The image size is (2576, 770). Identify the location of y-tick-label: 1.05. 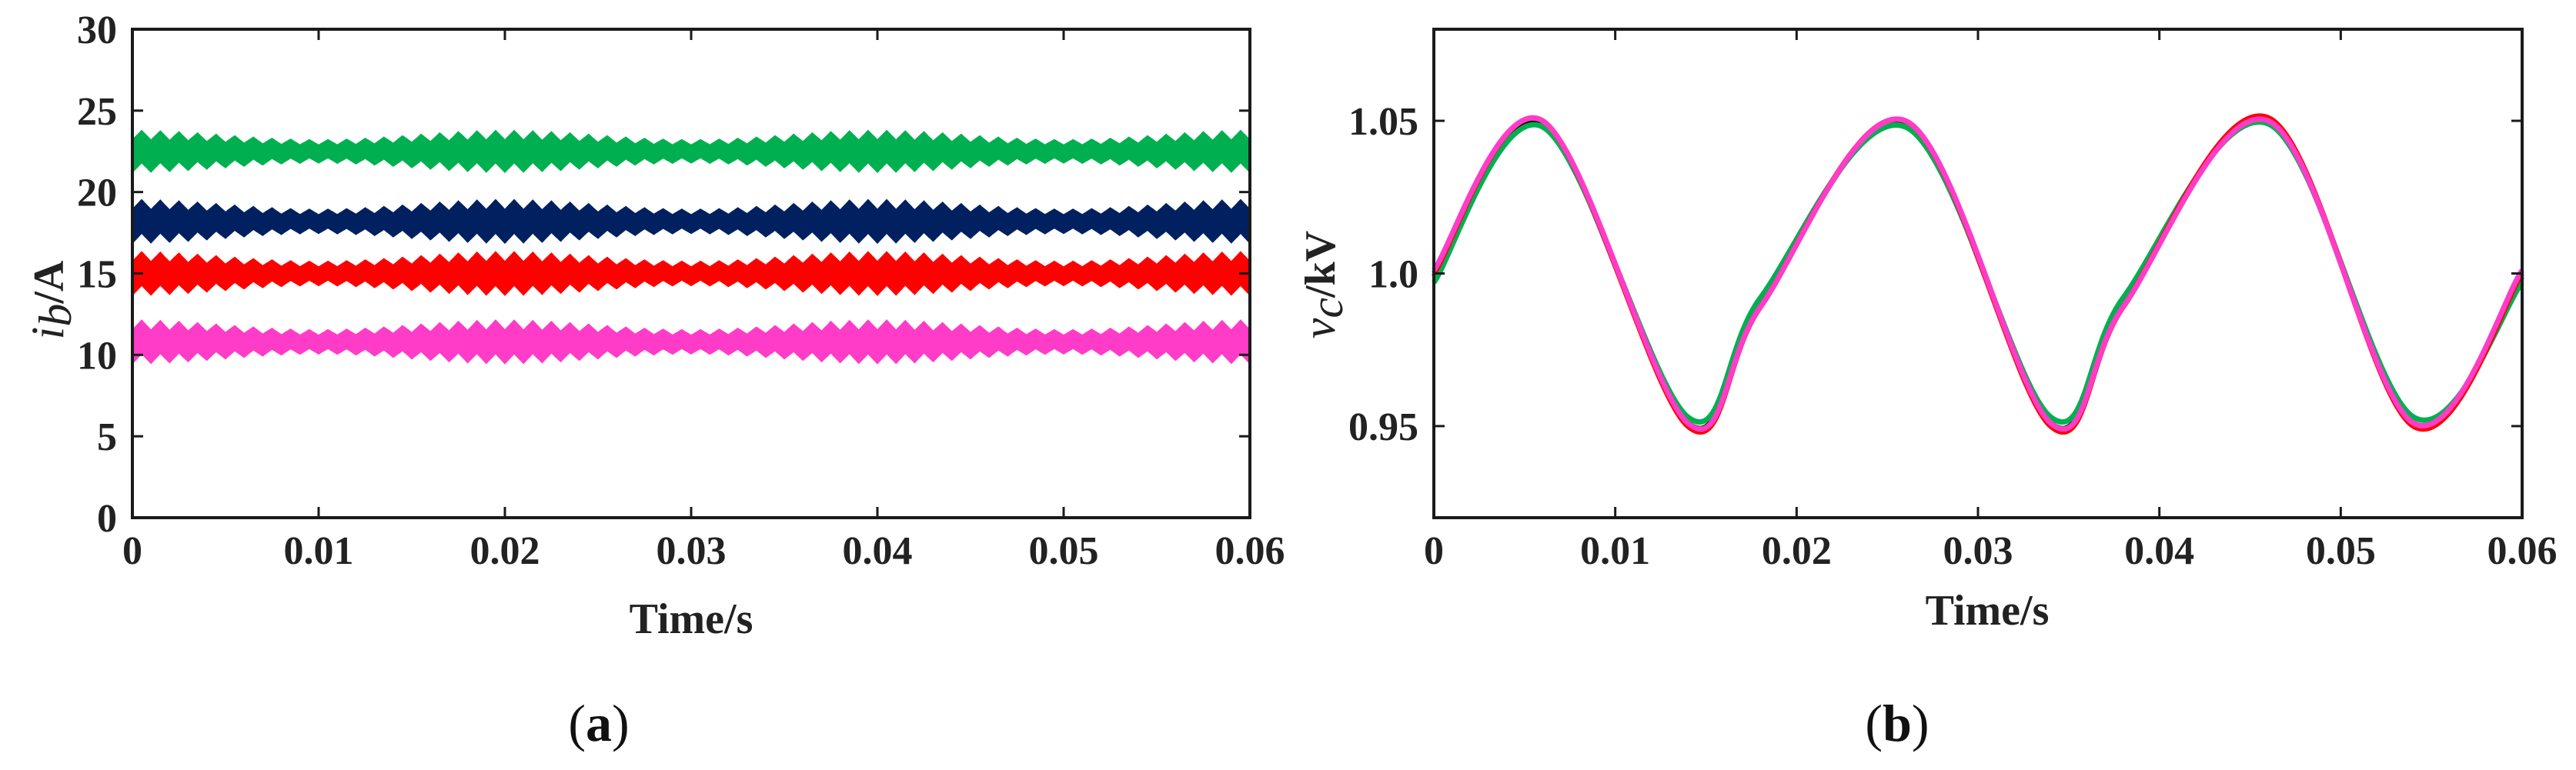
(1383, 122).